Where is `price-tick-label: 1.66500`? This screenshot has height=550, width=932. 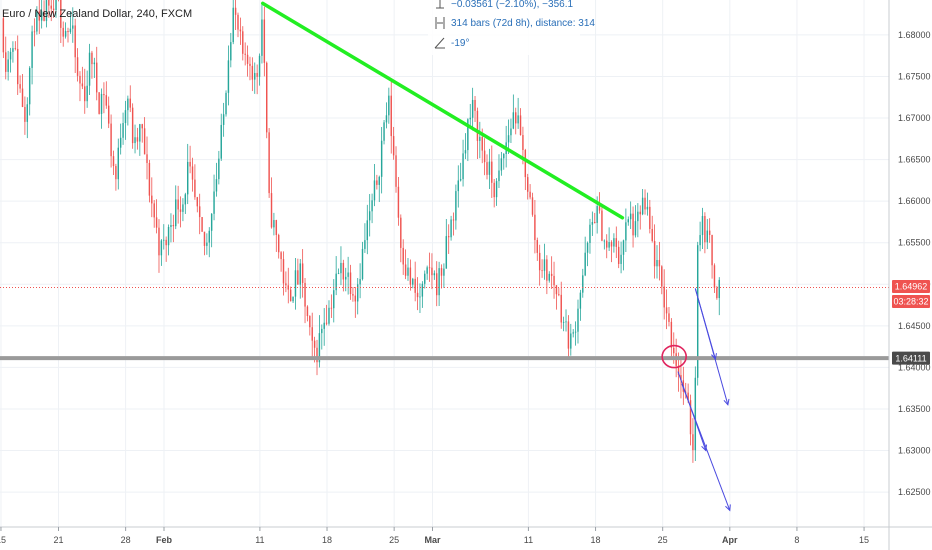
price-tick-label: 1.66500 is located at coordinates (914, 160).